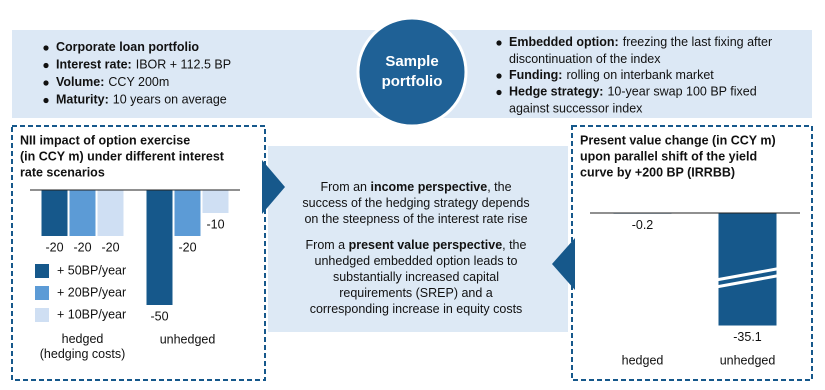 The image size is (825, 390). I want to click on bullet-label: Interest rate:, so click(94, 65).